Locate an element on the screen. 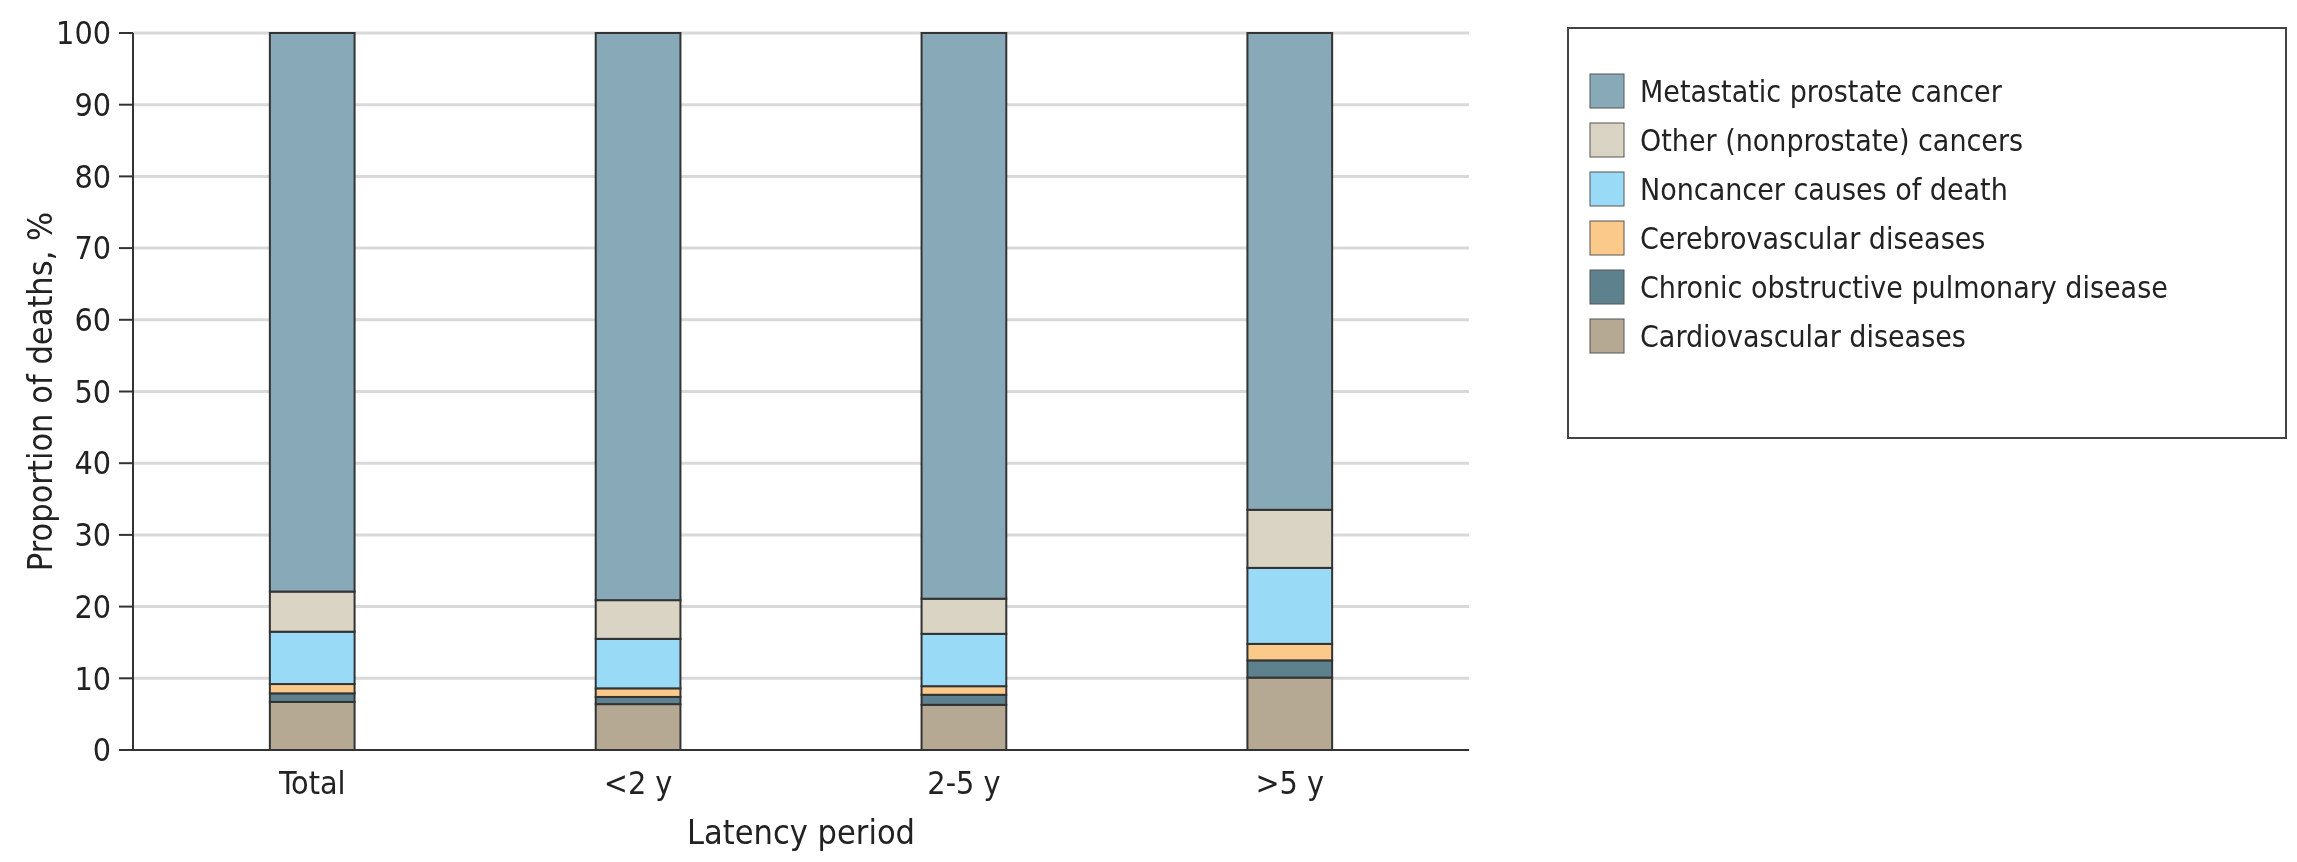 Image resolution: width=2297 pixels, height=862 pixels. y-tick-label: 60 is located at coordinates (92, 320).